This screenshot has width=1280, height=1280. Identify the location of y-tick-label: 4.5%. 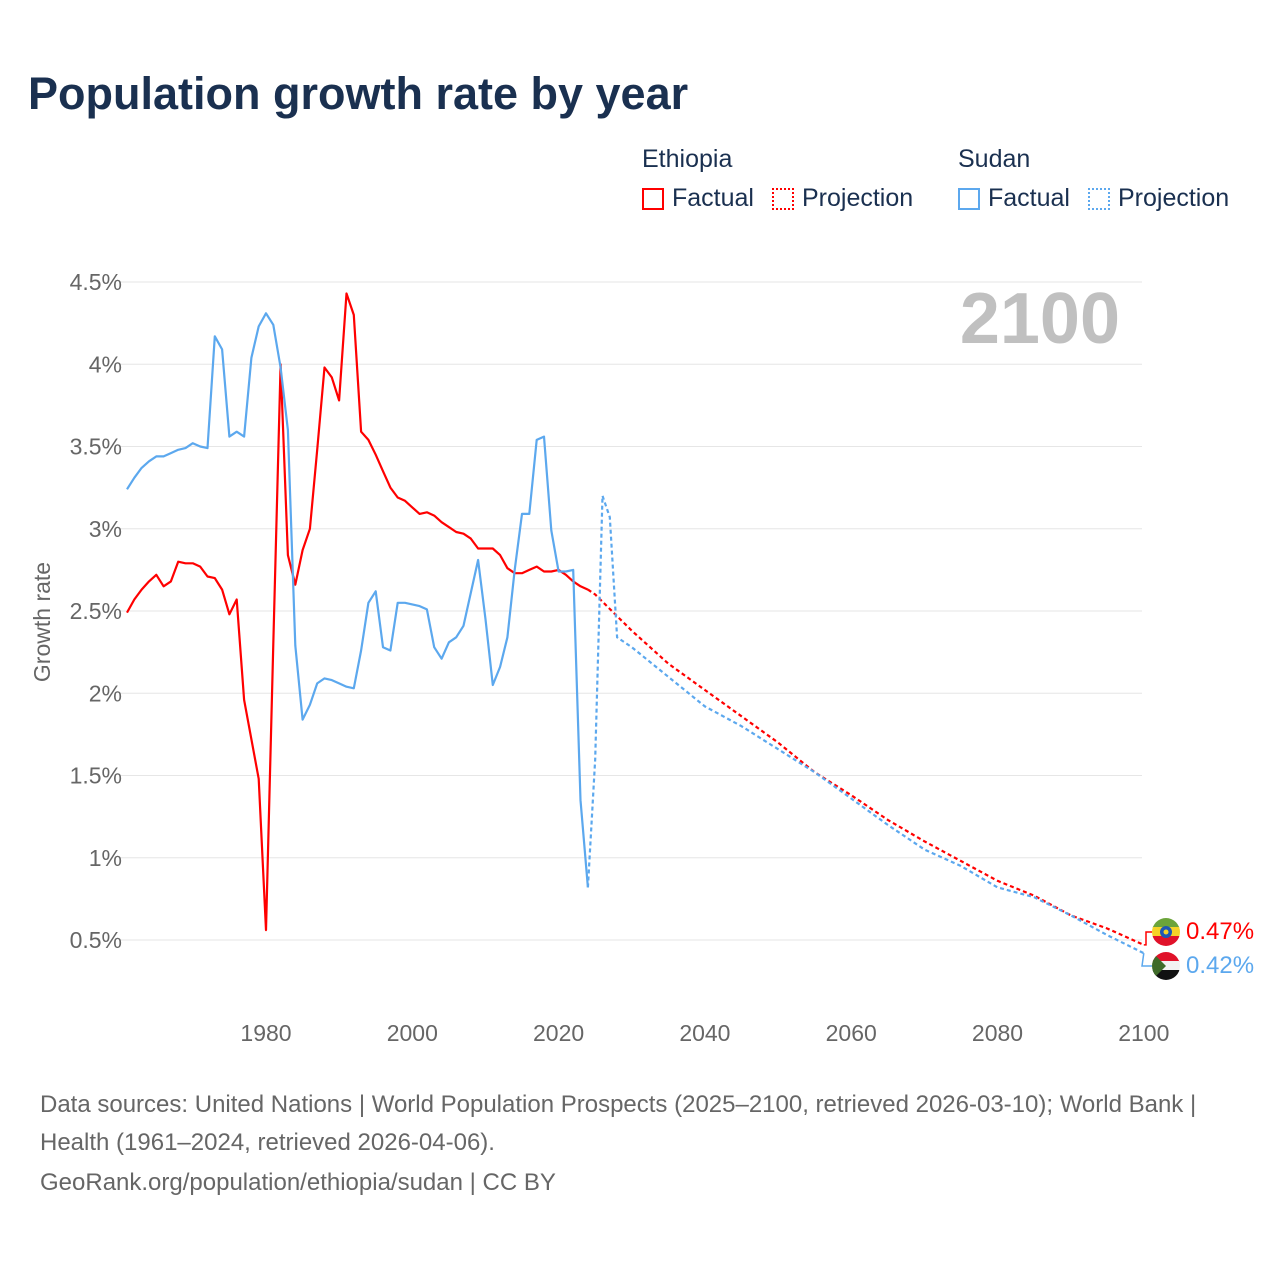
(96, 282).